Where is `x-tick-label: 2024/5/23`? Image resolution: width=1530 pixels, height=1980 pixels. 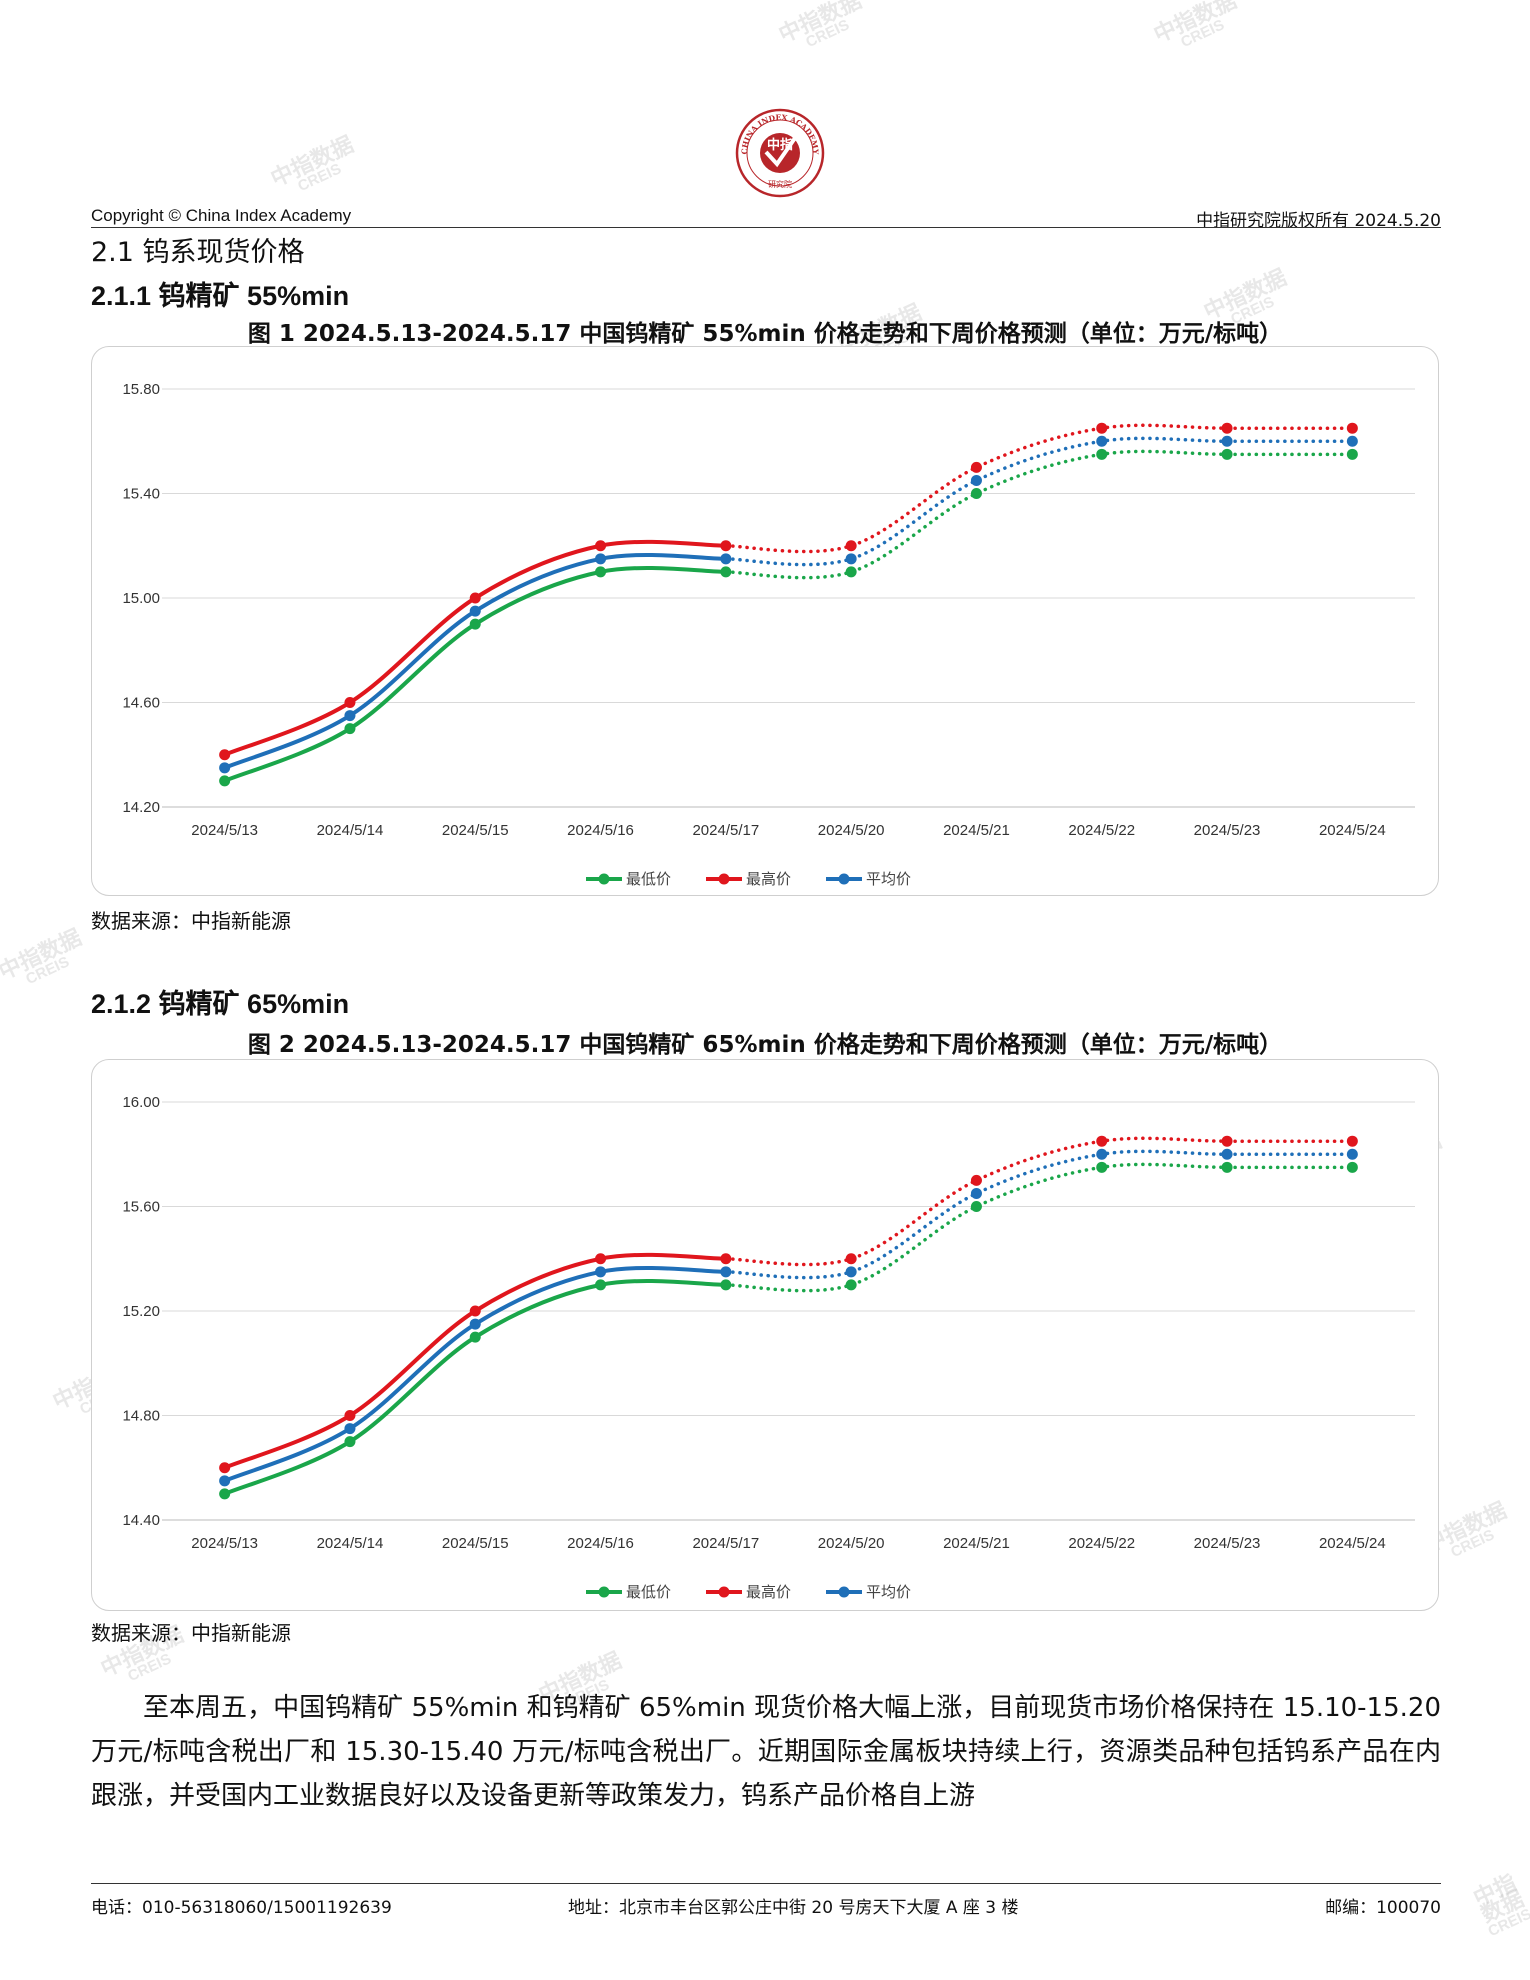 x-tick-label: 2024/5/23 is located at coordinates (1227, 830).